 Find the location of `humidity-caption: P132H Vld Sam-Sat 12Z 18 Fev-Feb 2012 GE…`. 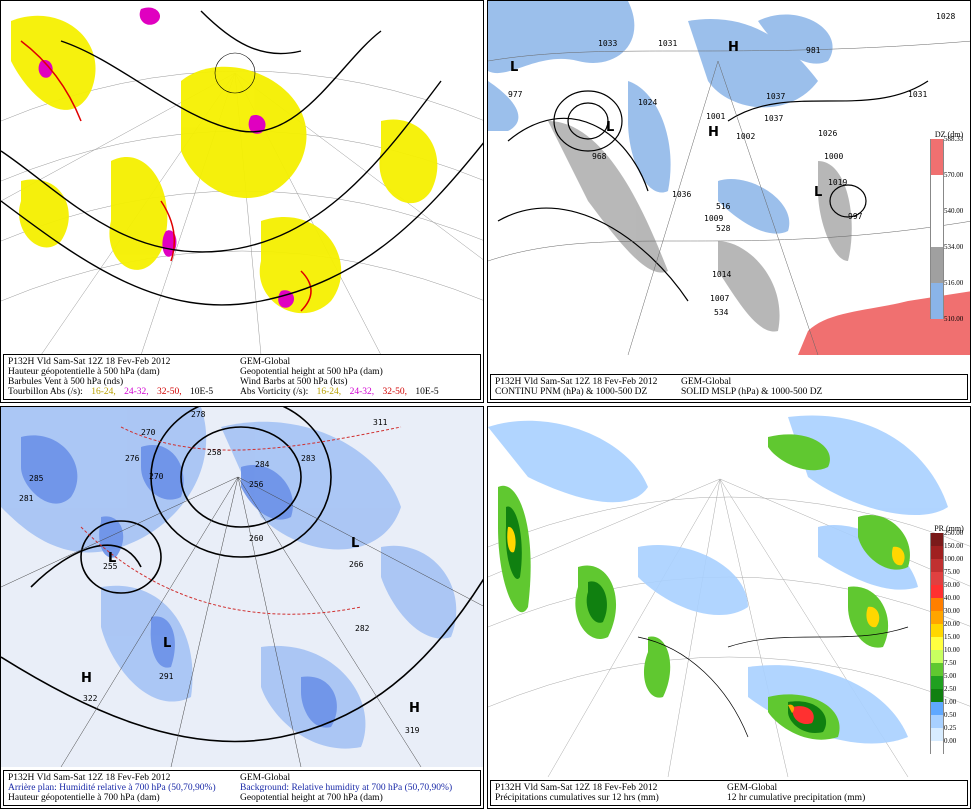

humidity-caption: P132H Vld Sam-Sat 12Z 18 Fev-Feb 2012 GE… is located at coordinates (242, 788).